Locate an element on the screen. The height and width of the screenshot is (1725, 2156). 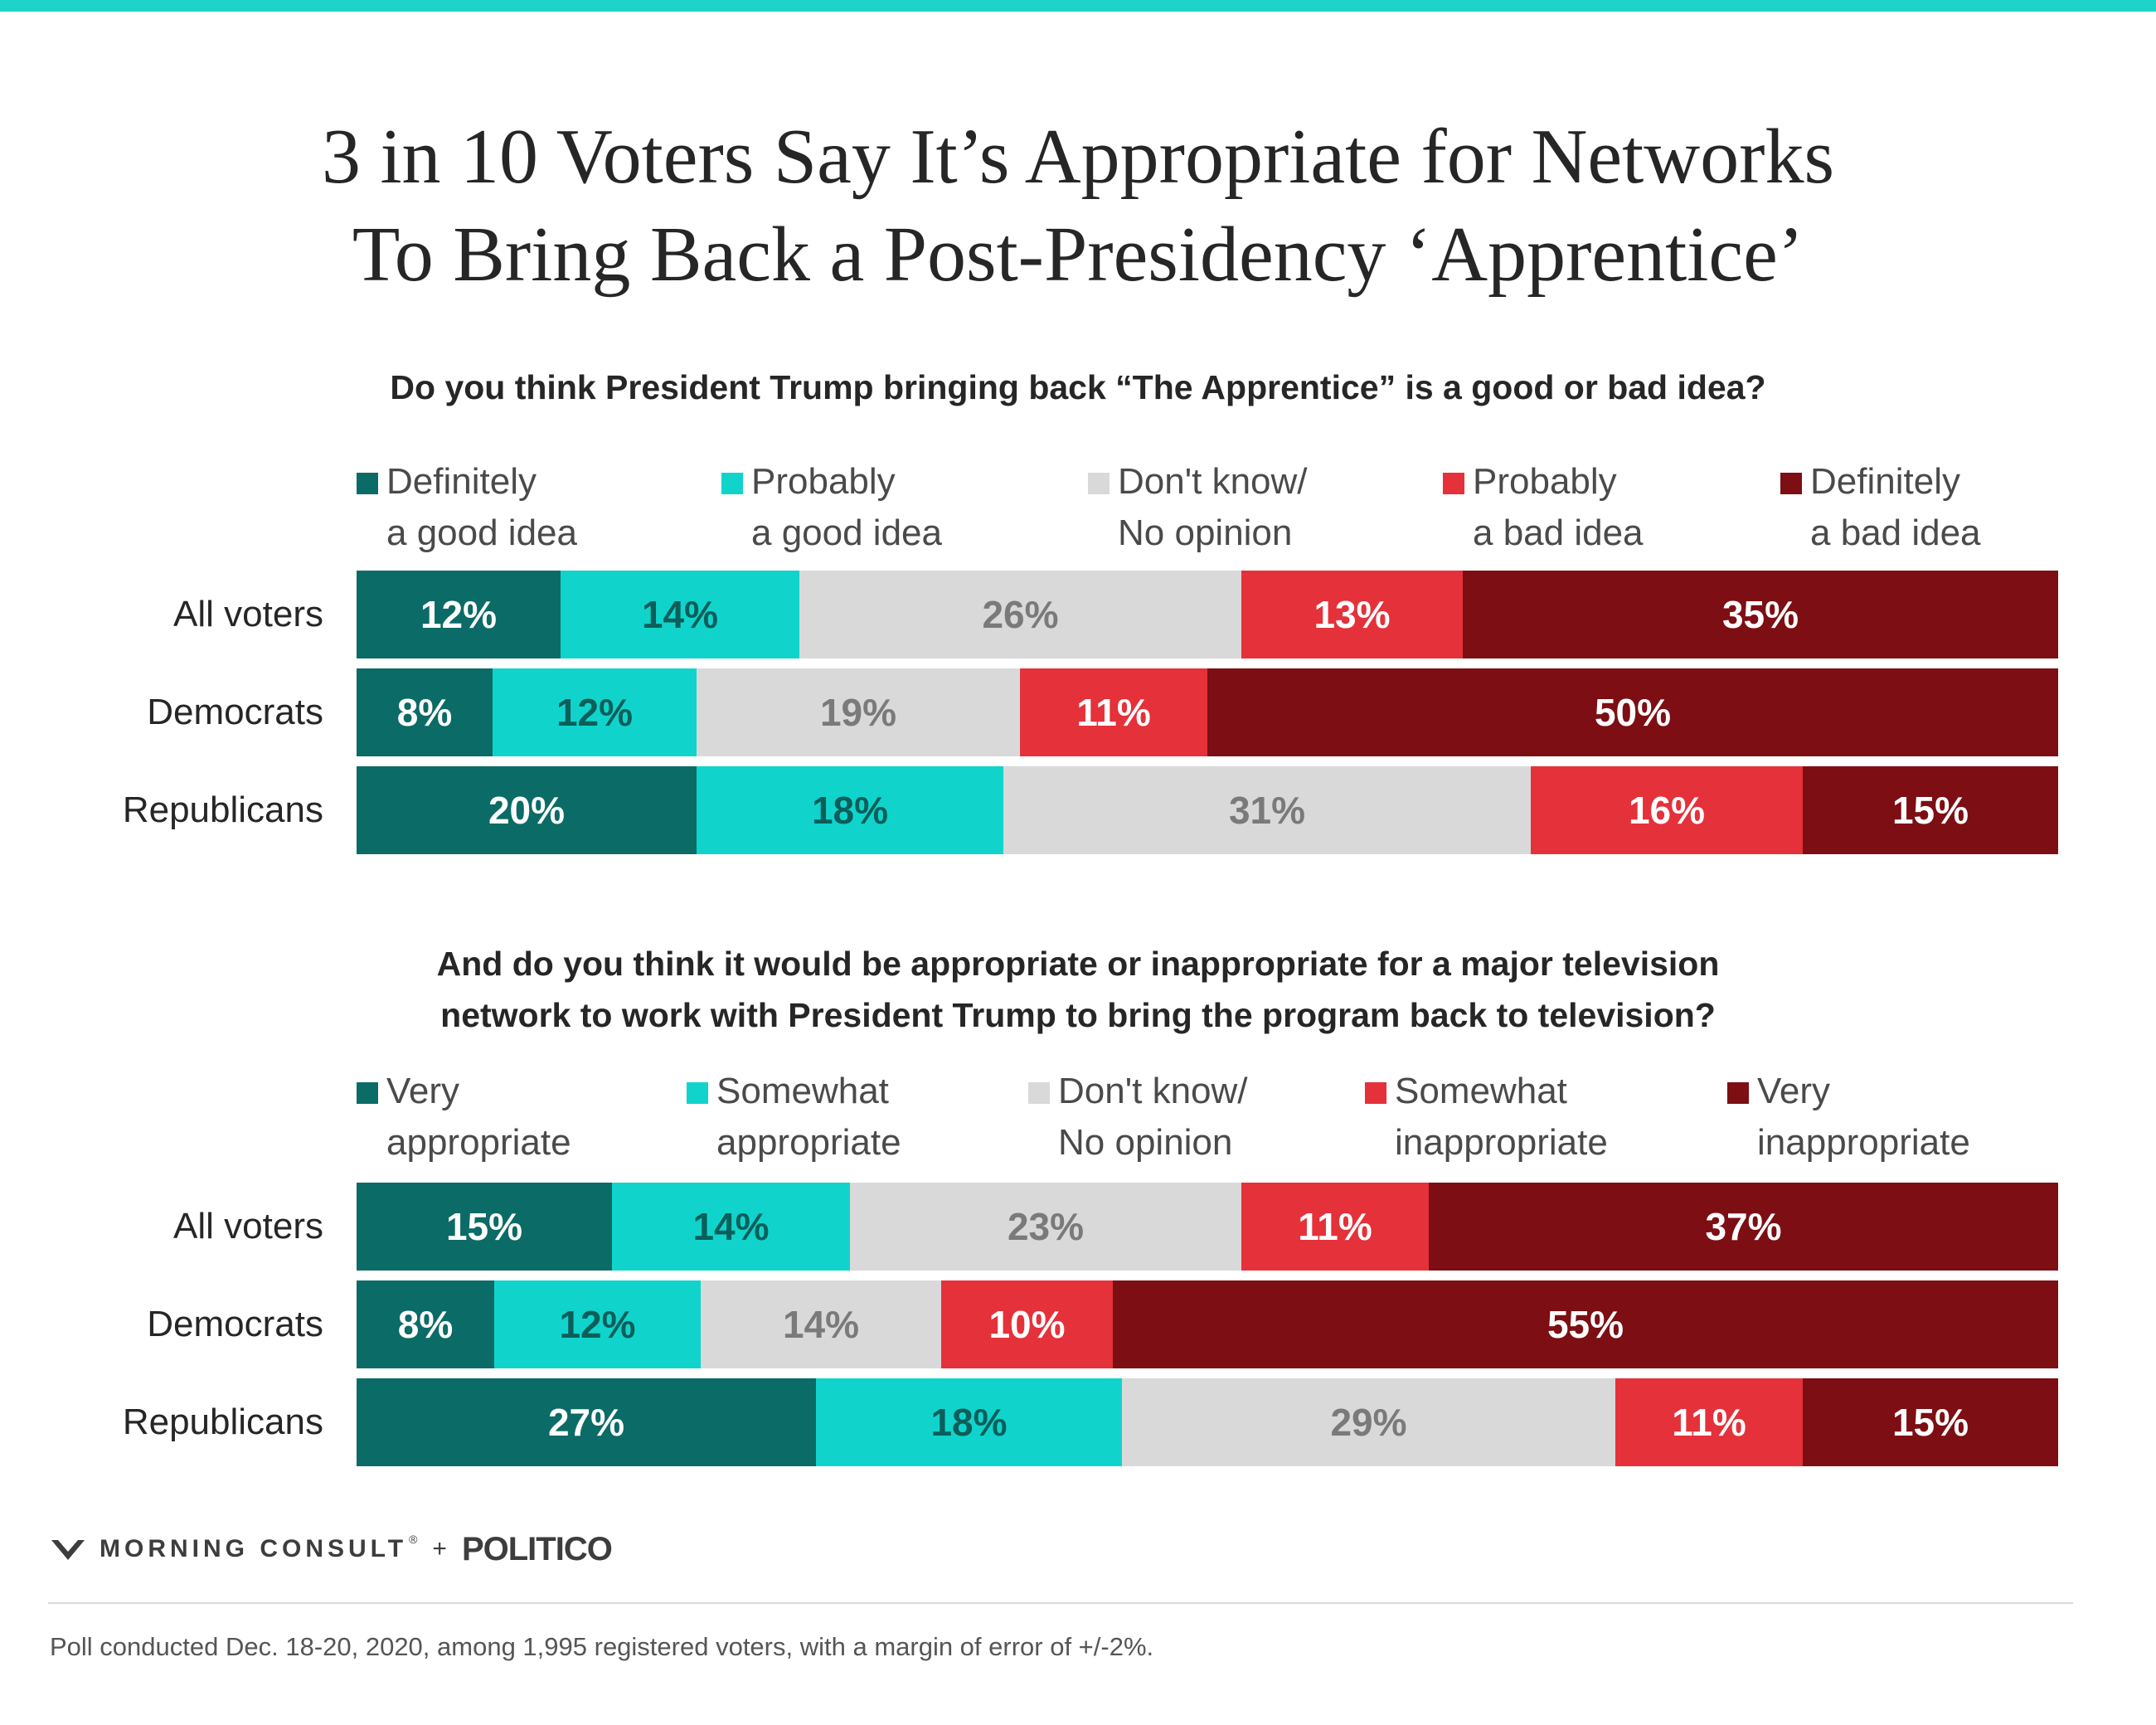
bar-segment: 31% is located at coordinates (1267, 810).